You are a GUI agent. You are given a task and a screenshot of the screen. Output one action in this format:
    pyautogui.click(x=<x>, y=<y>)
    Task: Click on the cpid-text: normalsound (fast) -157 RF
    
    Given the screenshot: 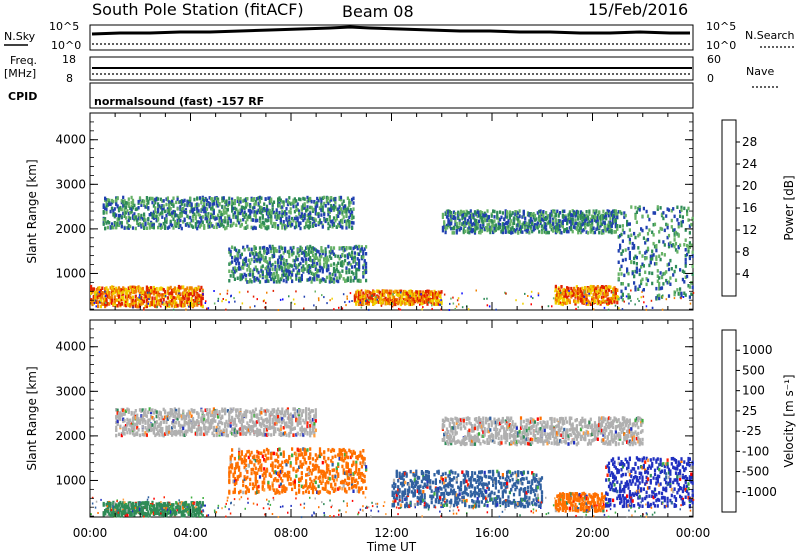 What is the action you would take?
    pyautogui.click(x=179, y=101)
    